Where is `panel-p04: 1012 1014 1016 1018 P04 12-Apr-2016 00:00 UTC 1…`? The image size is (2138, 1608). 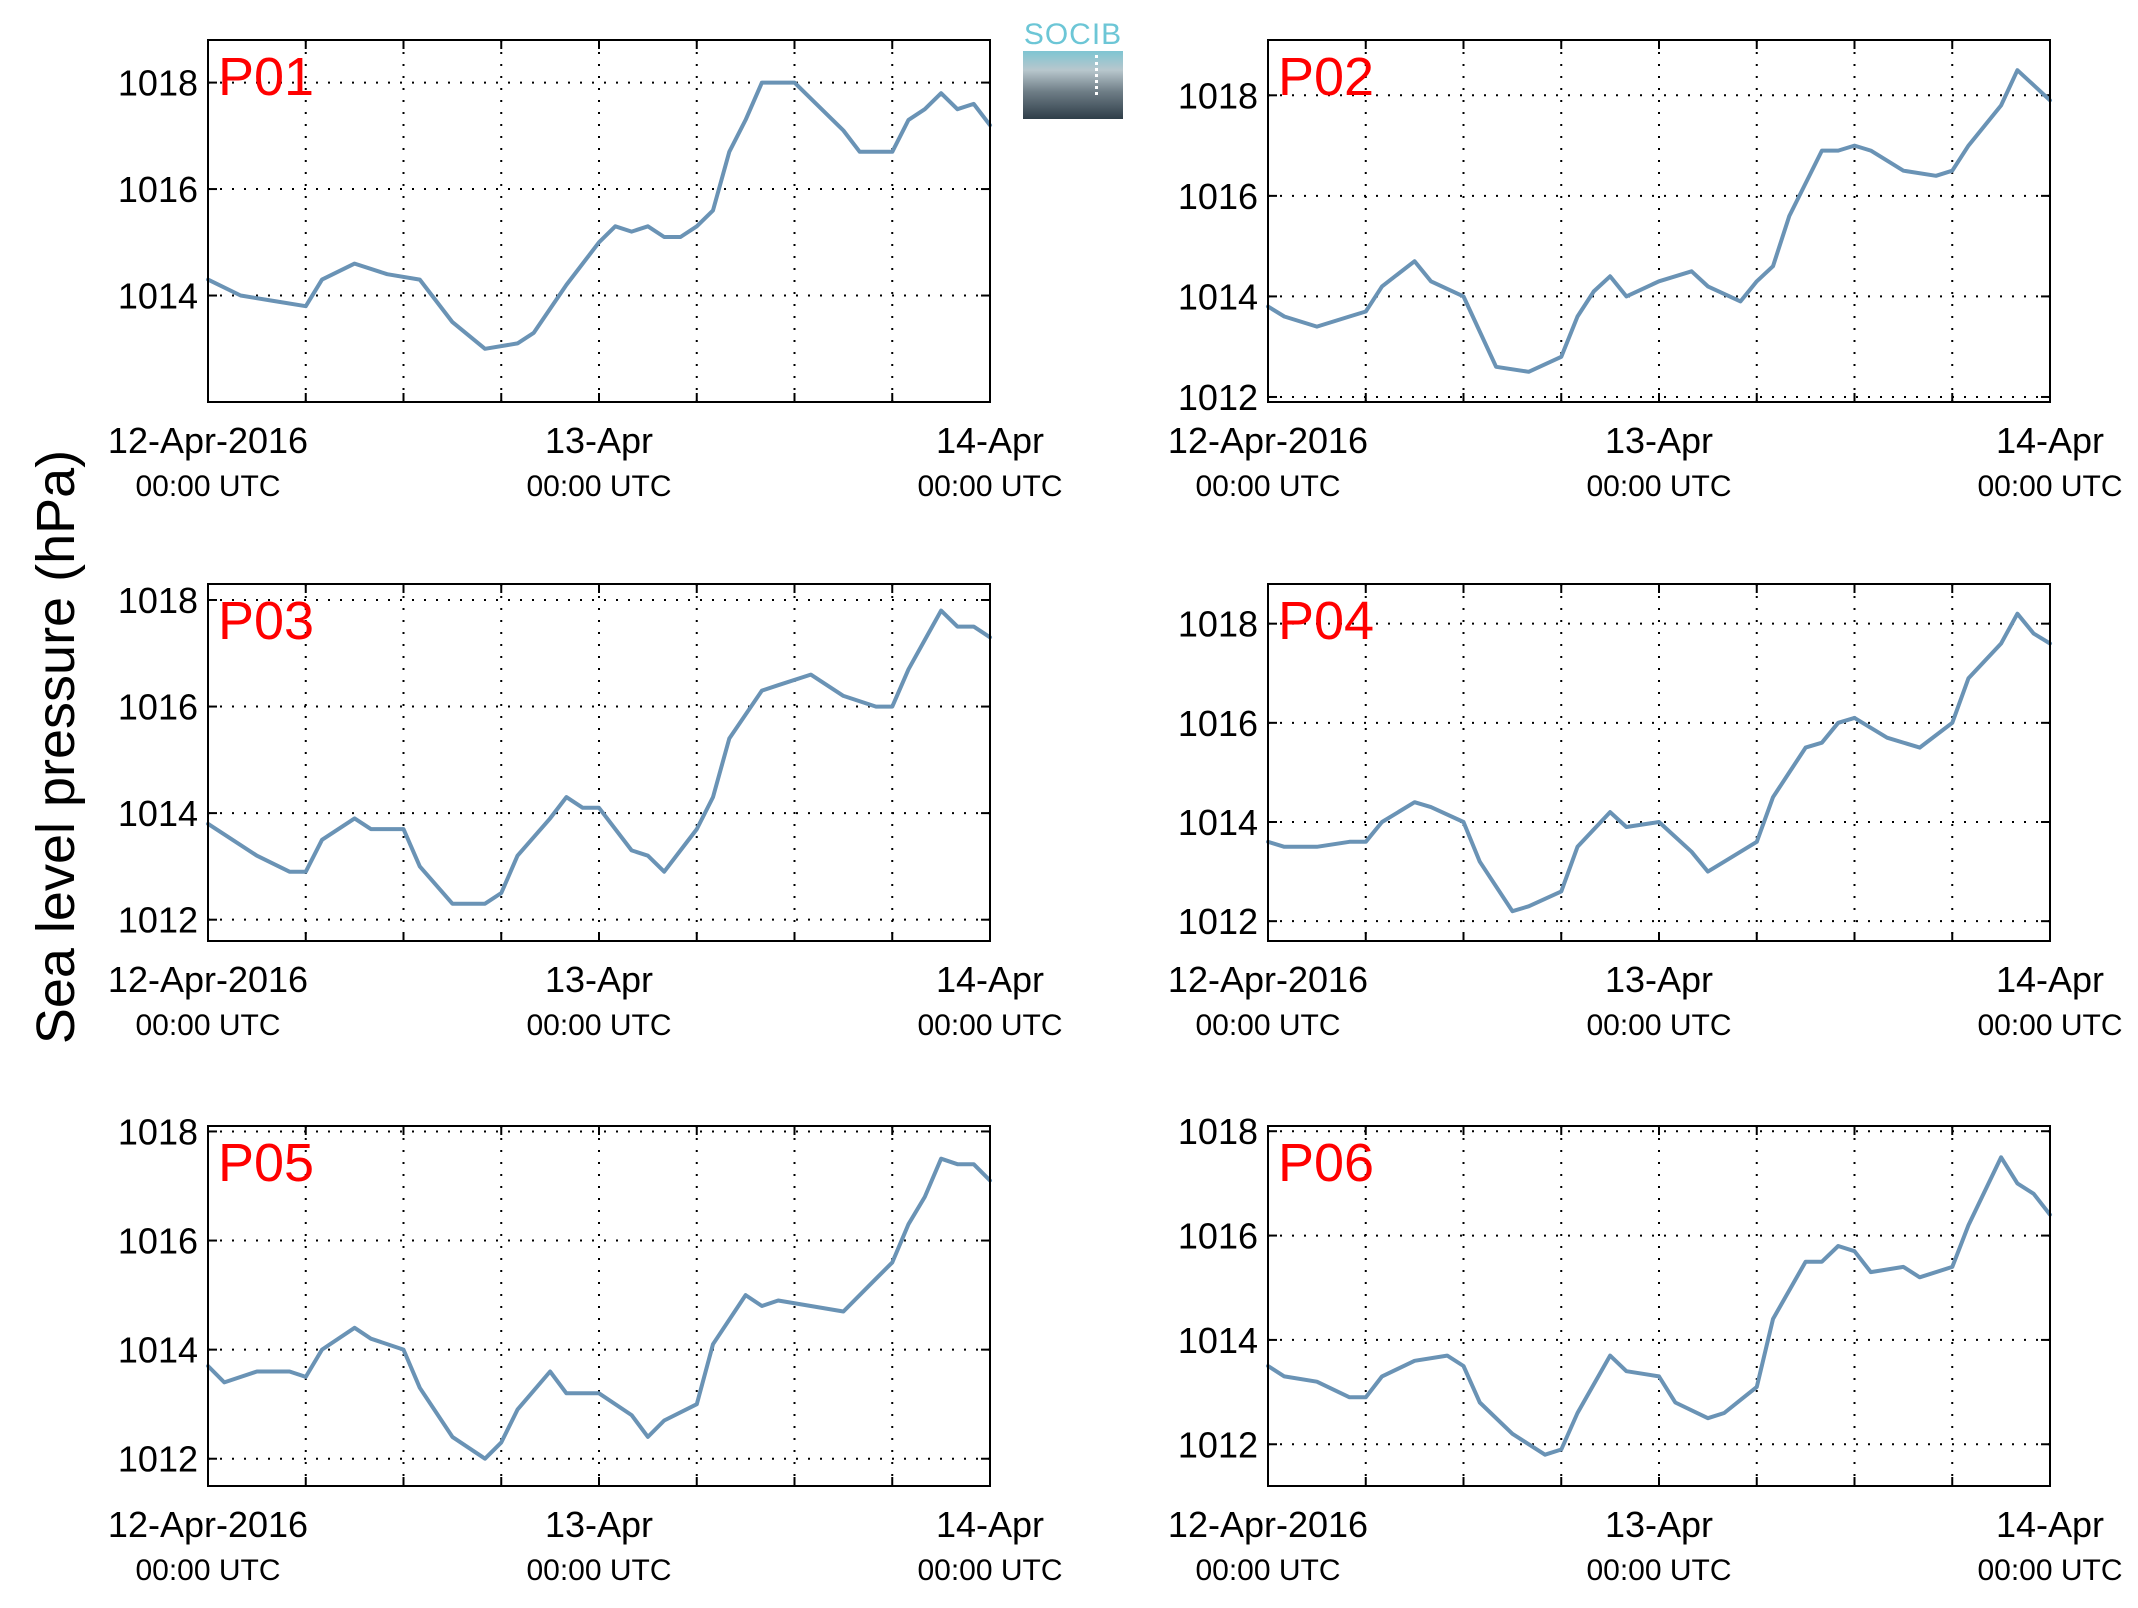 panel-p04: 1012 1014 1016 1018 P04 12-Apr-2016 00:00 UTC 1… is located at coordinates (1645, 812).